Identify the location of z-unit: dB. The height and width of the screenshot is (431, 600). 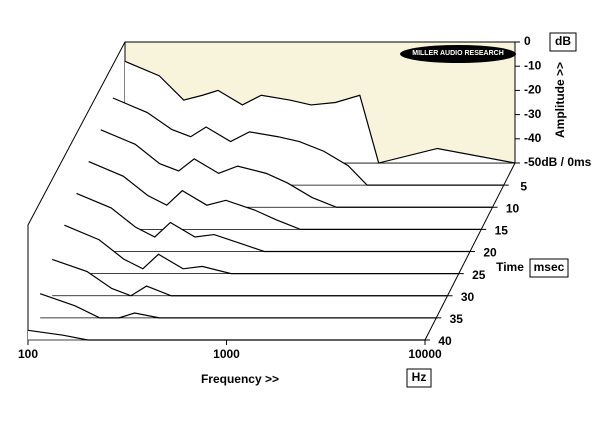
(563, 41).